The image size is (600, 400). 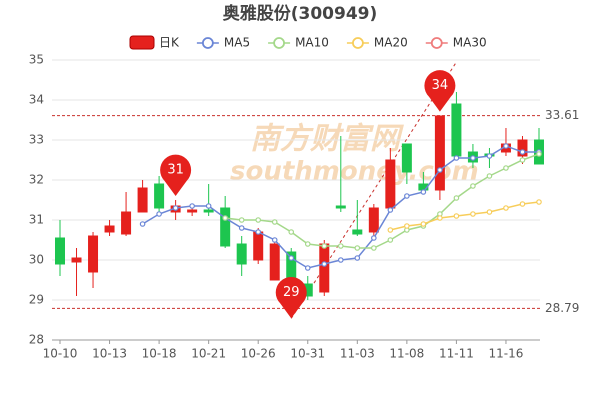 What do you see at coordinates (36, 300) in the screenshot?
I see `y-tick-label: 29` at bounding box center [36, 300].